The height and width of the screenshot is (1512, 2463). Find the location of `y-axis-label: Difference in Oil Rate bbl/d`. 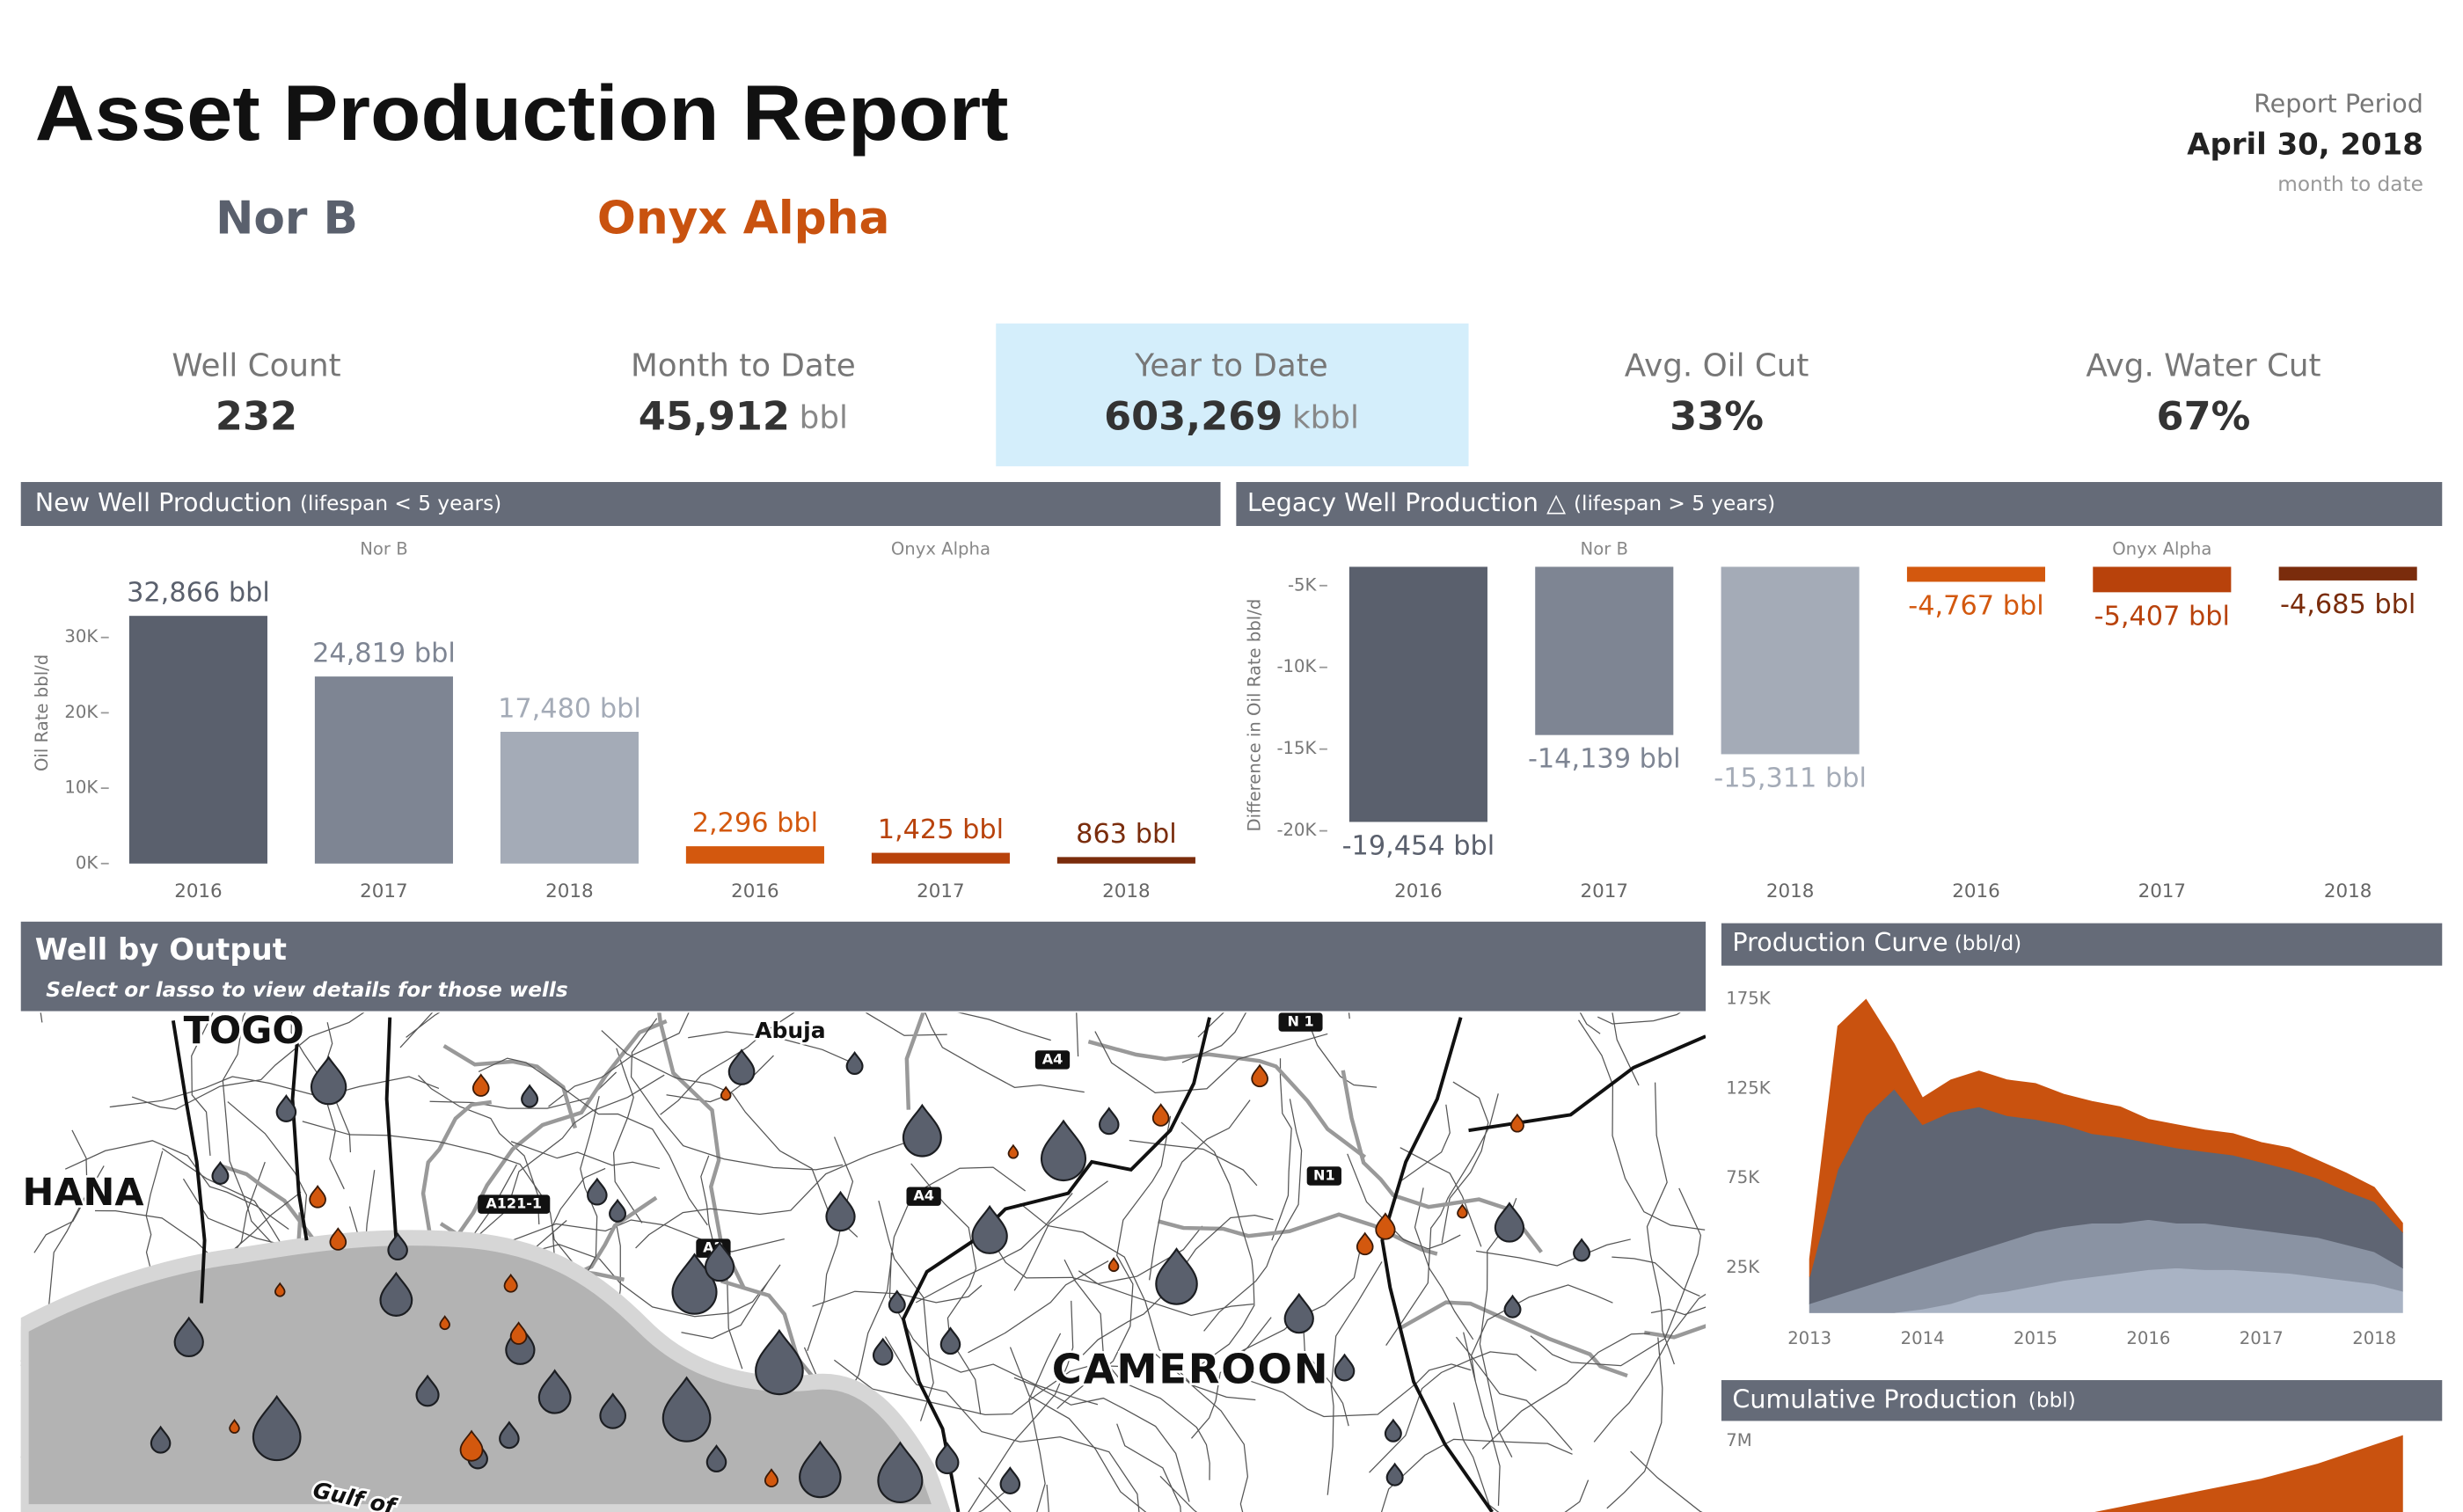

y-axis-label: Difference in Oil Rate bbl/d is located at coordinates (1254, 715).